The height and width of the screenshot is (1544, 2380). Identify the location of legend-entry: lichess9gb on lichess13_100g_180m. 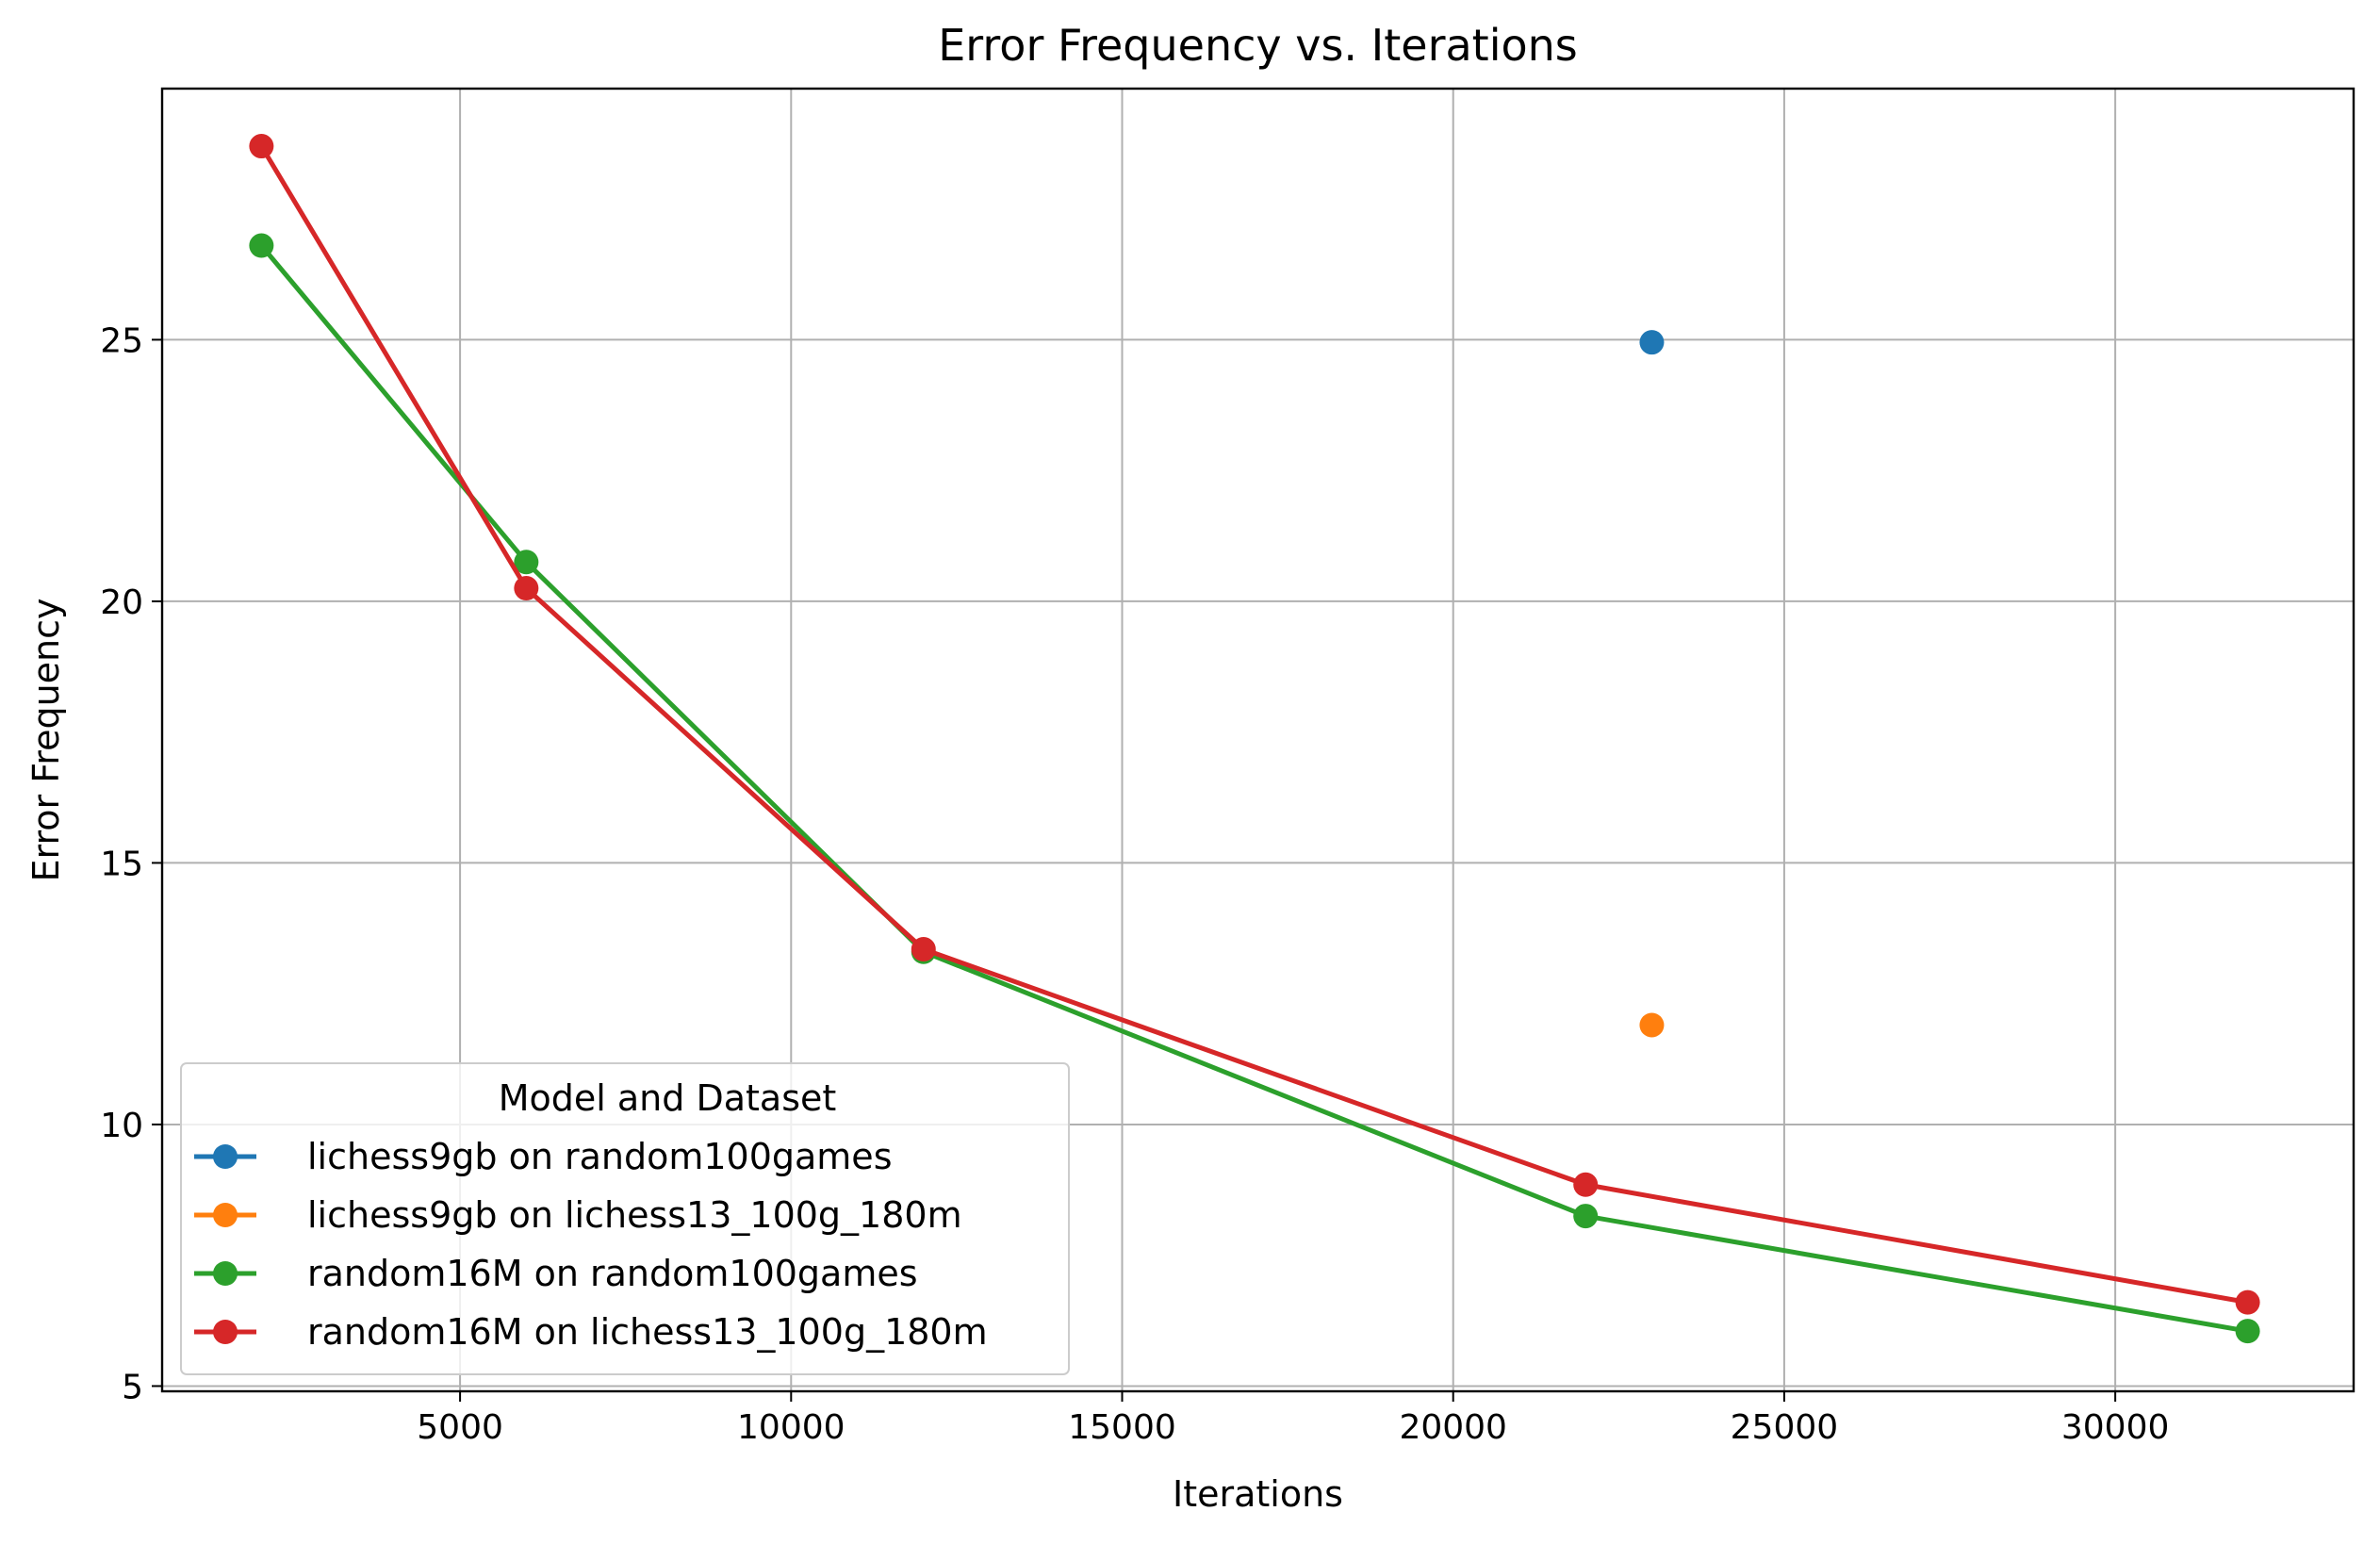
(578, 1215).